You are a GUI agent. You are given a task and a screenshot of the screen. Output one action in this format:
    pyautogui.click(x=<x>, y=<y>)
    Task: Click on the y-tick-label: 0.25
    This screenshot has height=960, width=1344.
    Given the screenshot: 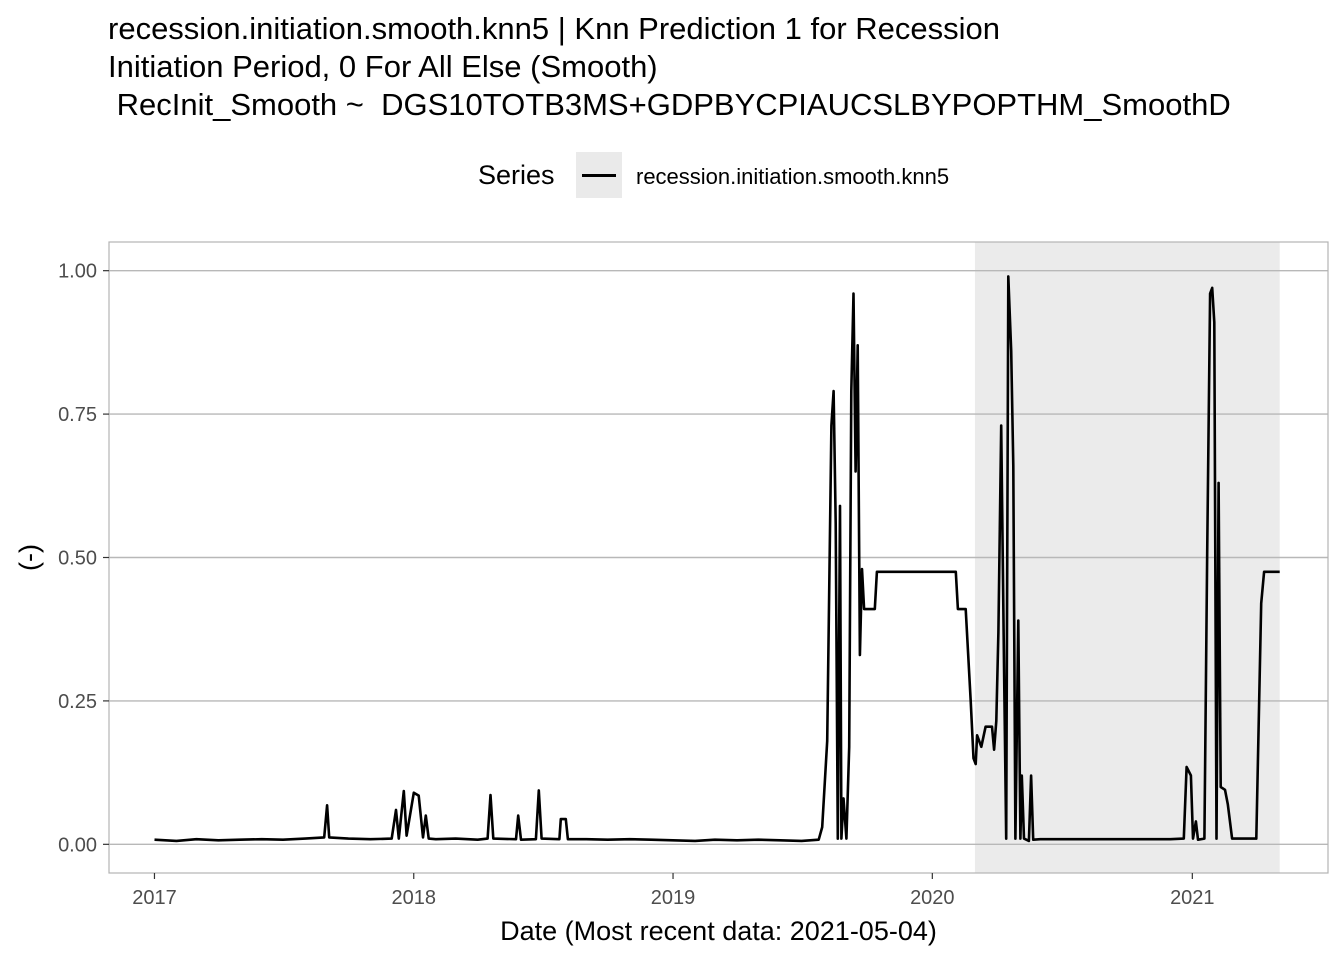 What is the action you would take?
    pyautogui.click(x=77, y=702)
    